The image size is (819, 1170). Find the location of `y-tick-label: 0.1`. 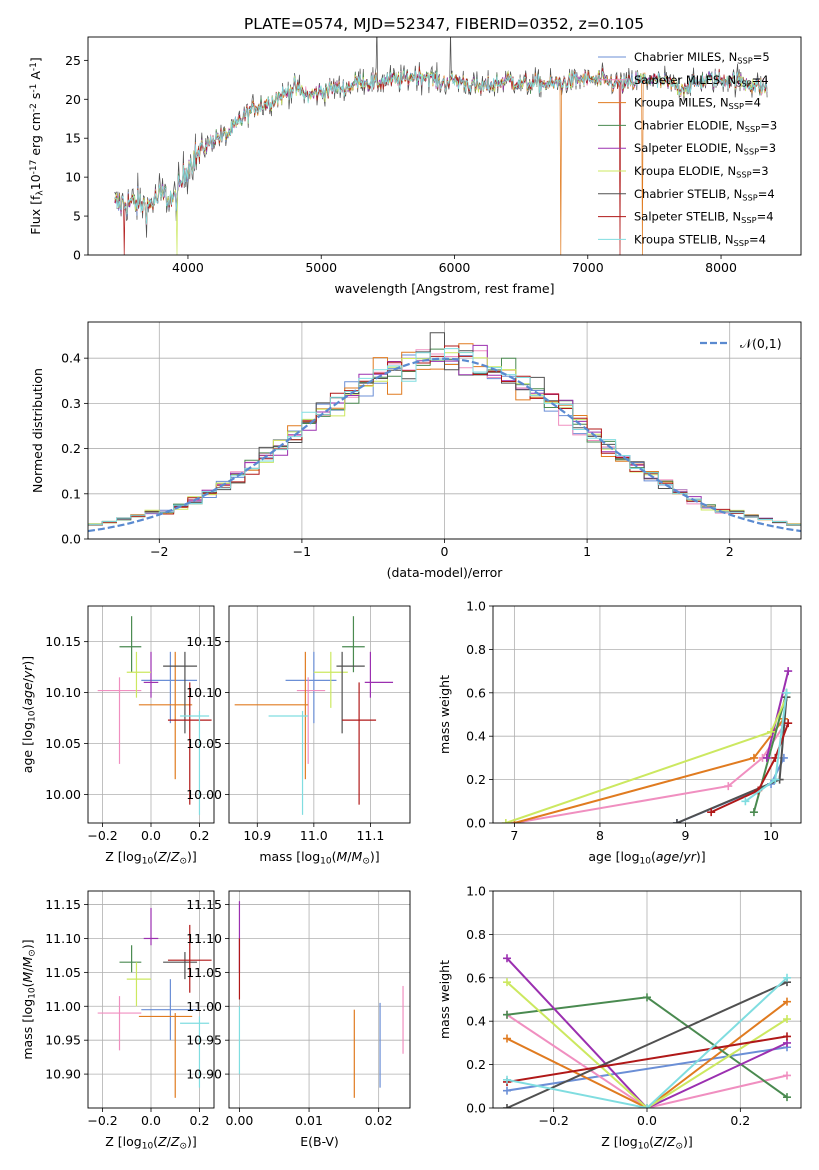

y-tick-label: 0.1 is located at coordinates (71, 493).